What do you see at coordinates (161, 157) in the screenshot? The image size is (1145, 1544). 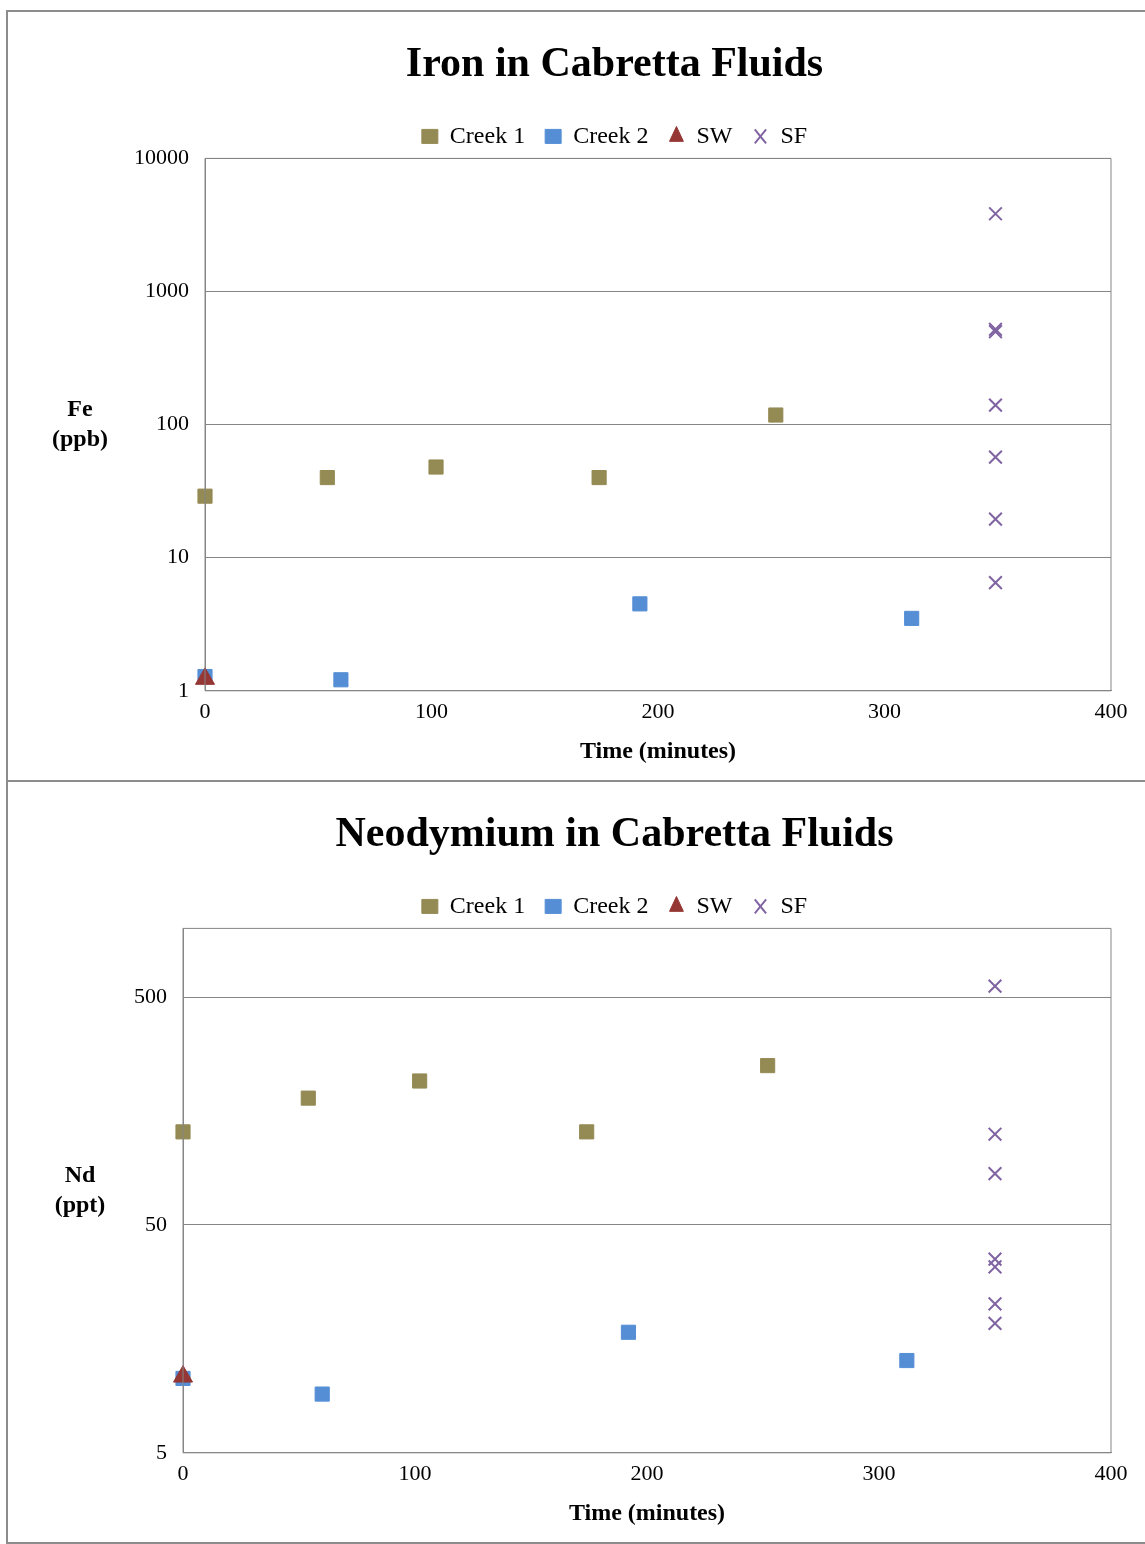 I see `y-tick-label: 10000` at bounding box center [161, 157].